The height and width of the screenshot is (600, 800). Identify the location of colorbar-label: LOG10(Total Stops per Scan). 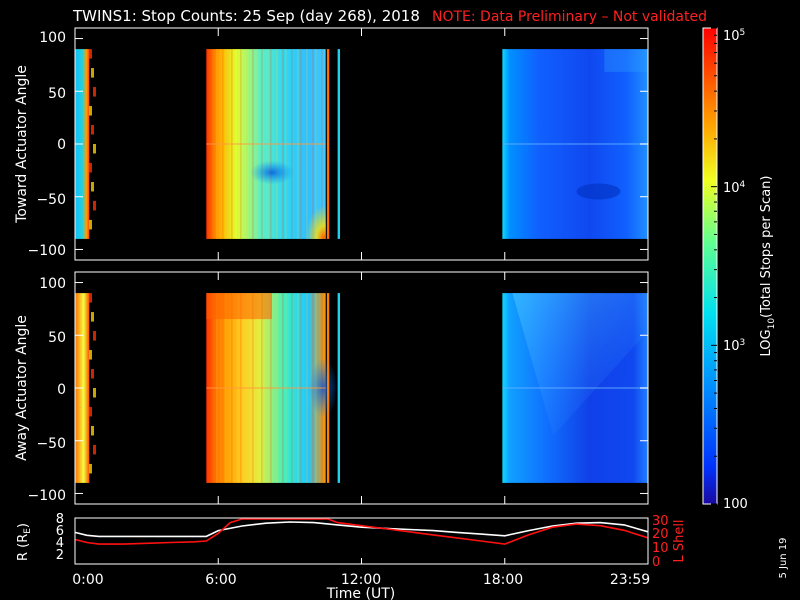
(768, 266).